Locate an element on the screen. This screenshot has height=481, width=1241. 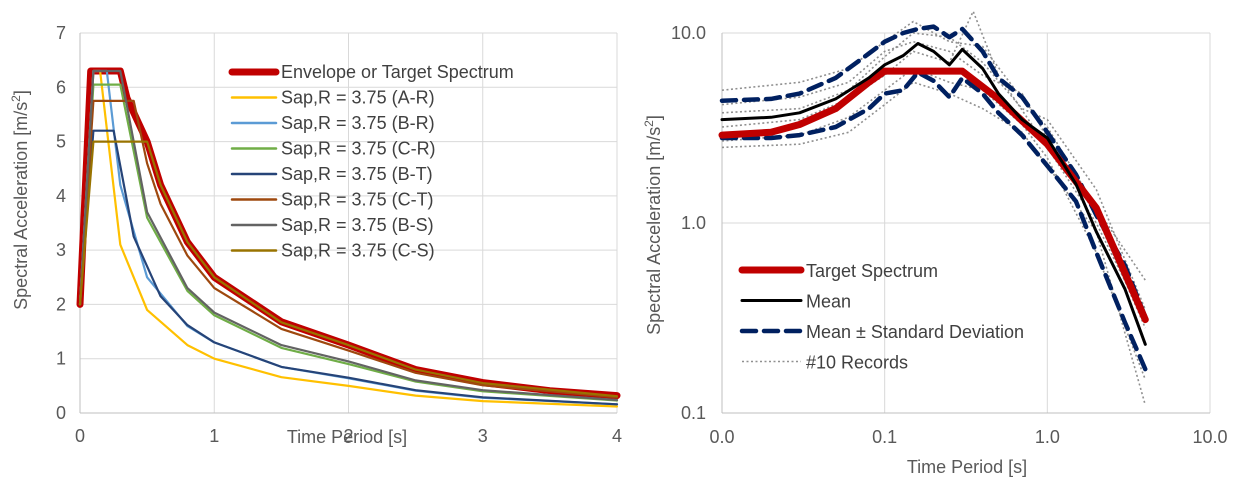
right-y-axis-label: Spectral Acceleration [m/s2] is located at coordinates (653, 225).